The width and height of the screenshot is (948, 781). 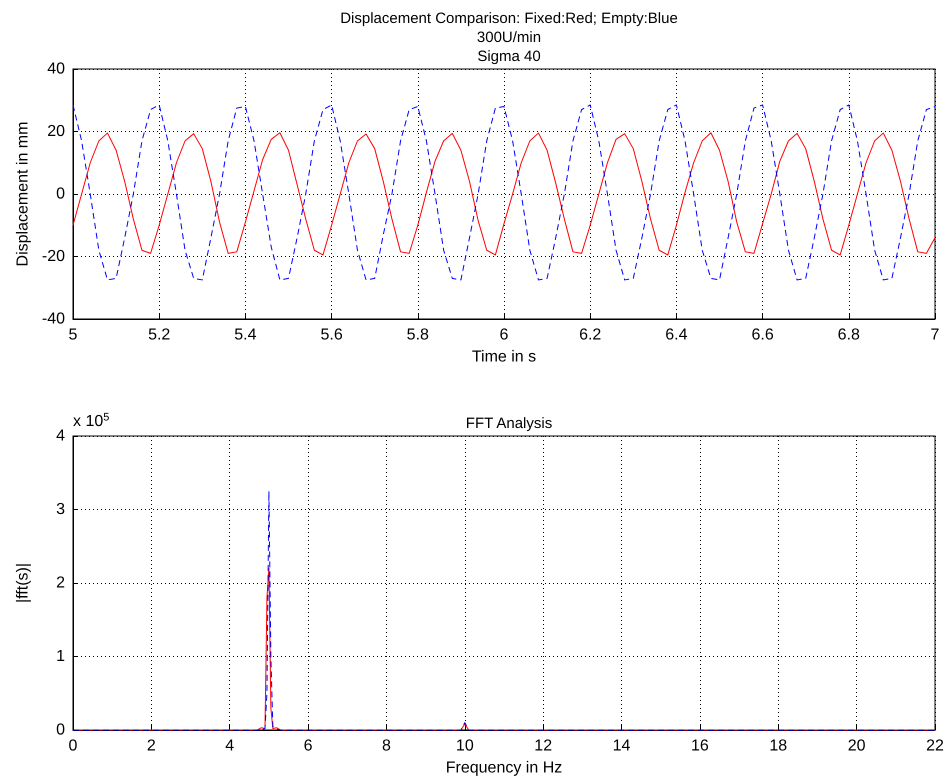 What do you see at coordinates (386, 746) in the screenshot?
I see `x-tick-label: 8` at bounding box center [386, 746].